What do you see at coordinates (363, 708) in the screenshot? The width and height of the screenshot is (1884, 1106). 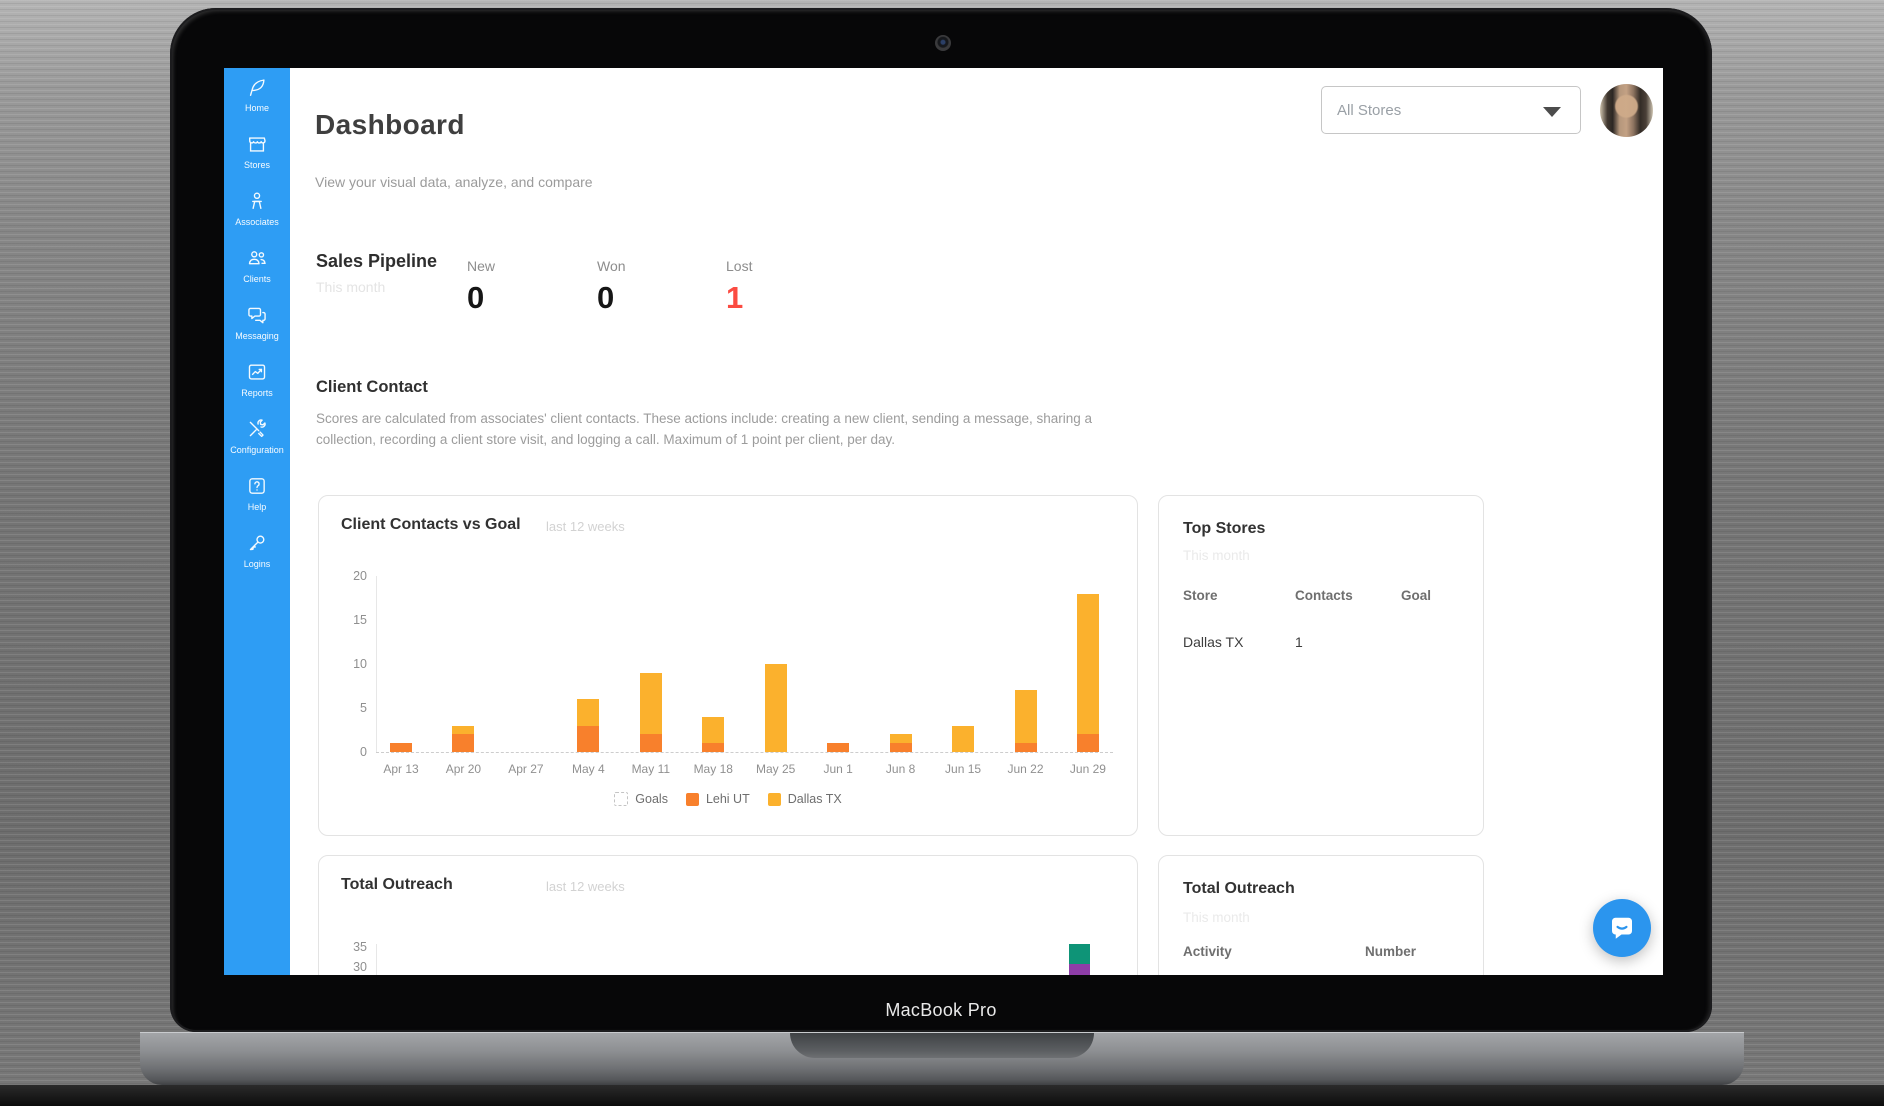 I see `y-axis-tick: 5` at bounding box center [363, 708].